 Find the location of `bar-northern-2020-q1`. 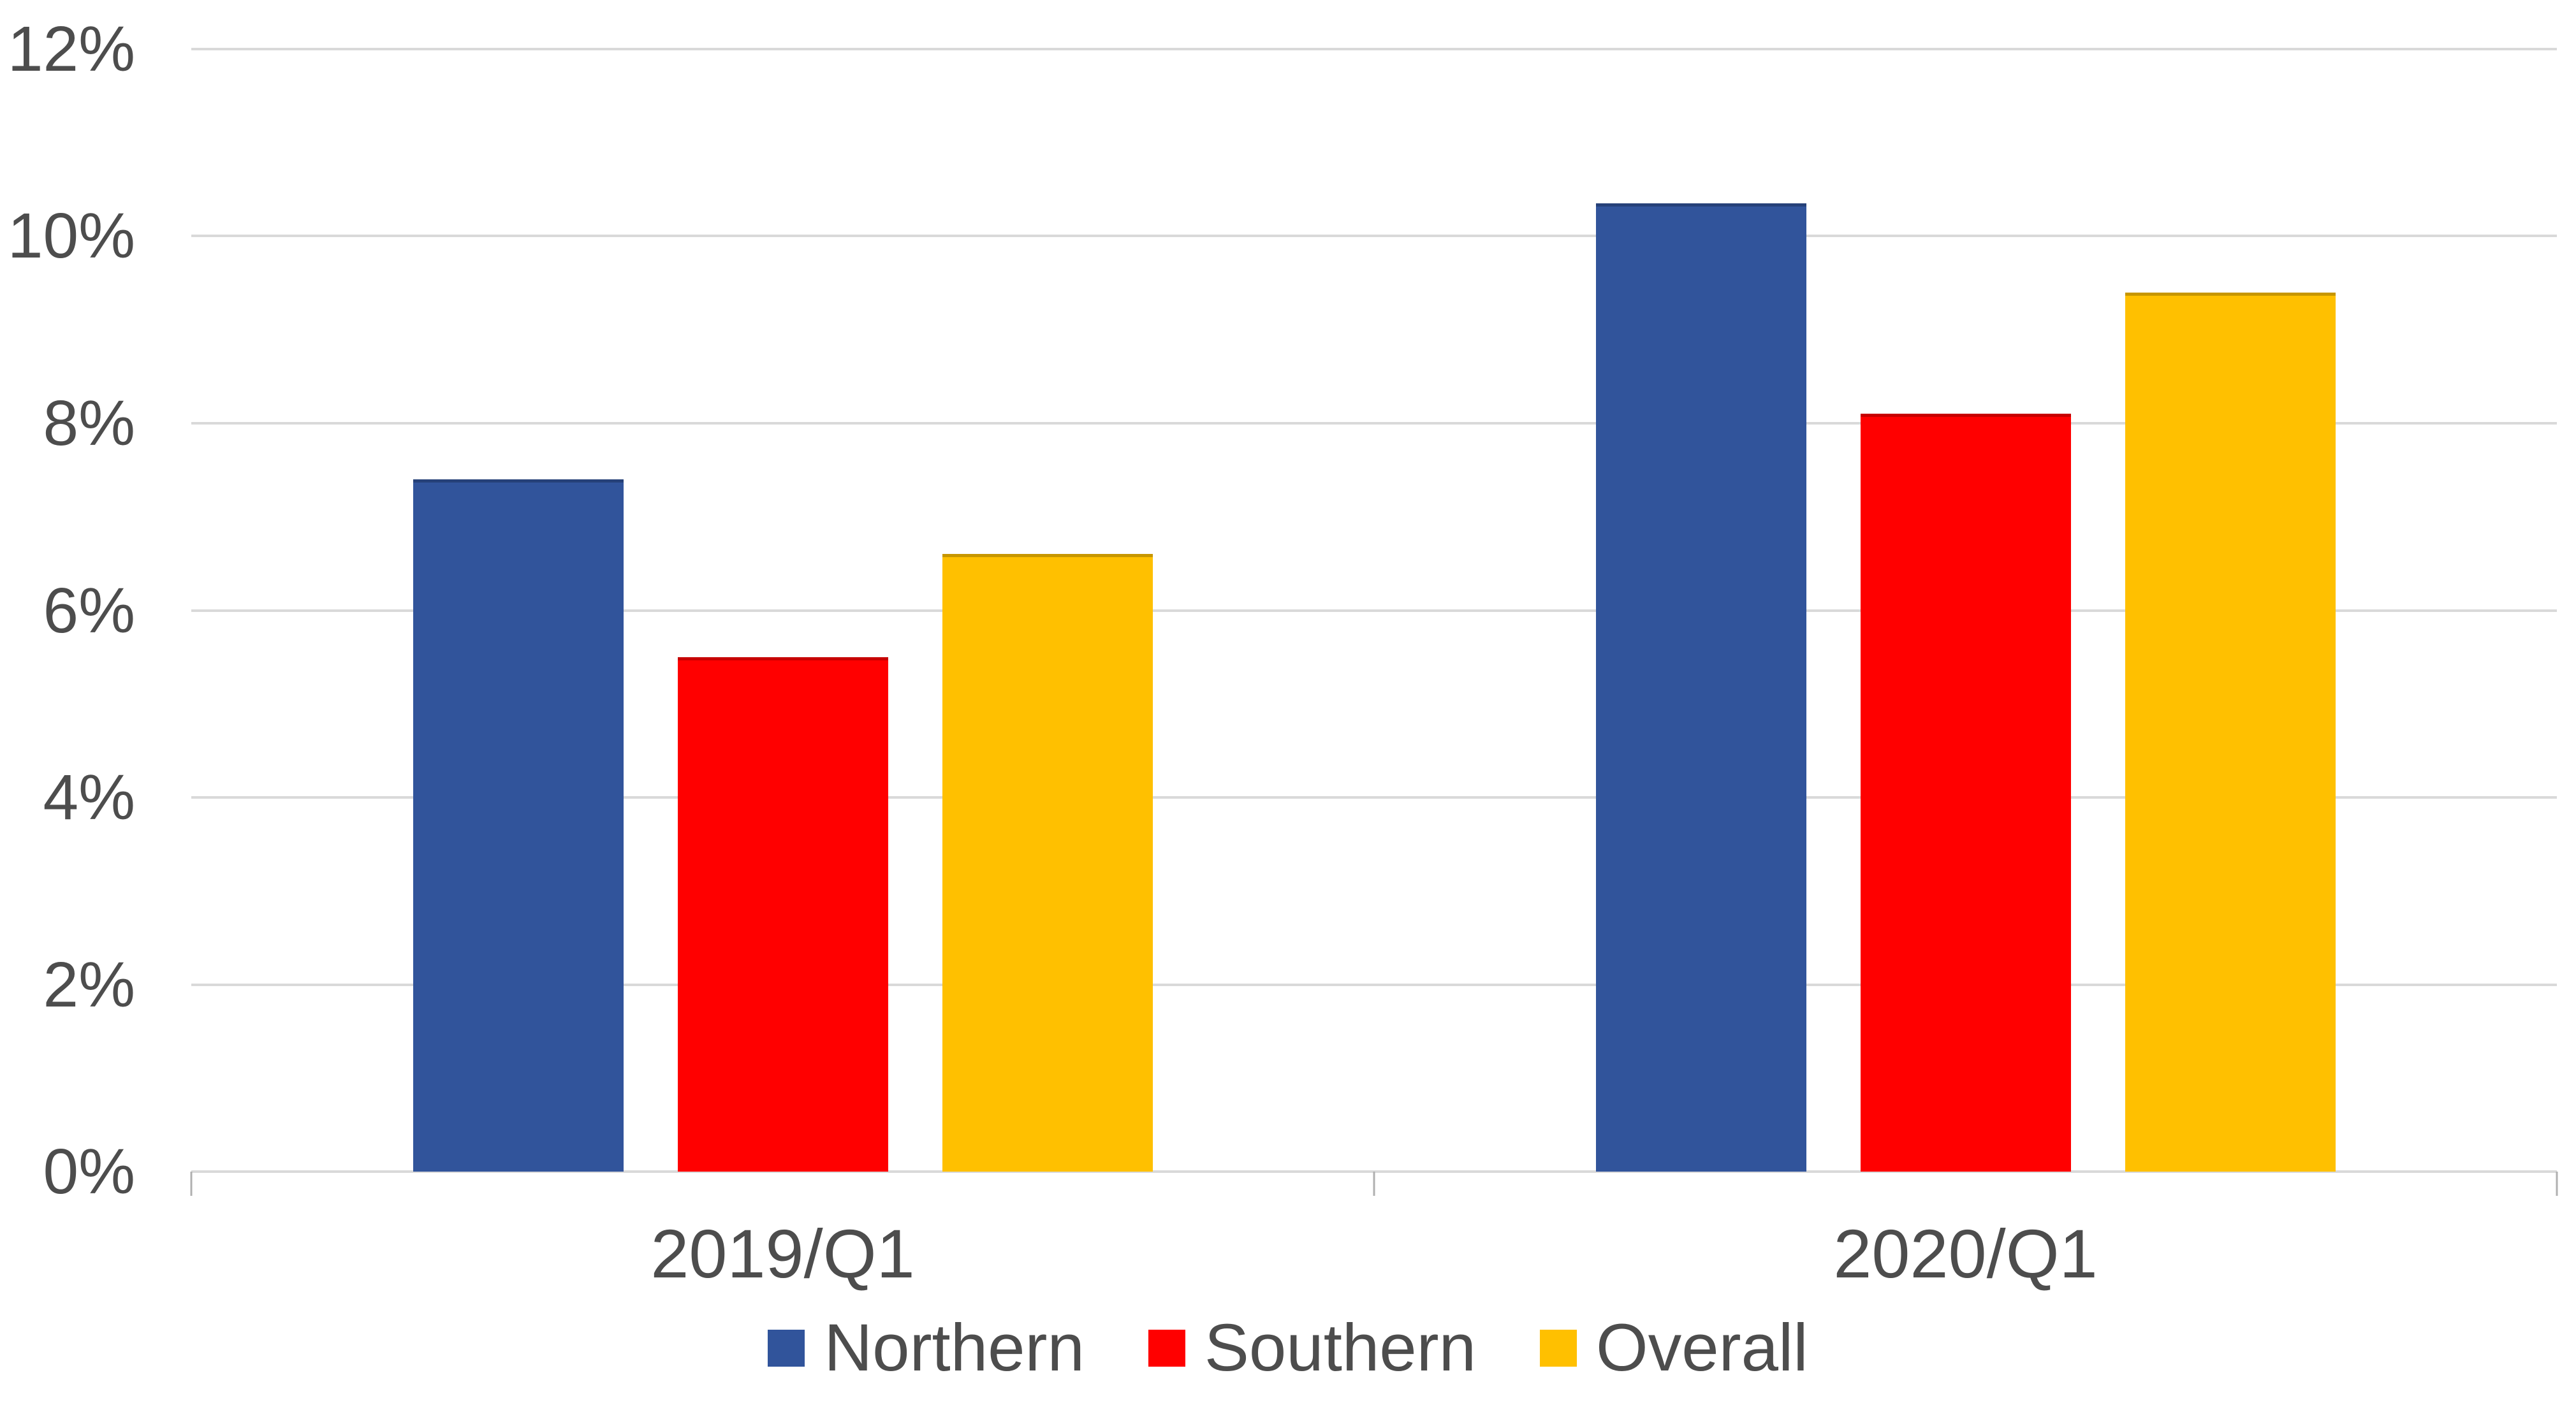

bar-northern-2020-q1 is located at coordinates (1700, 687).